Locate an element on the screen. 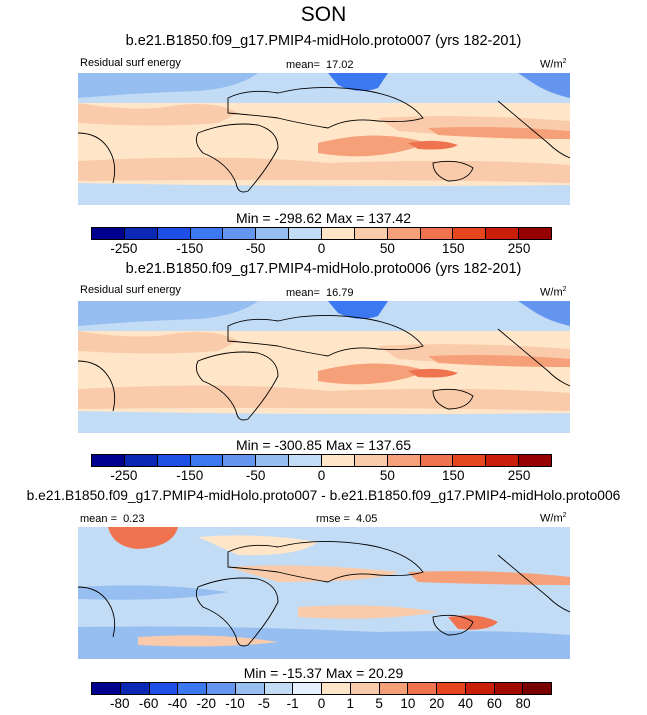 The image size is (647, 715). colorbar-tick-label: -1 is located at coordinates (292, 703).